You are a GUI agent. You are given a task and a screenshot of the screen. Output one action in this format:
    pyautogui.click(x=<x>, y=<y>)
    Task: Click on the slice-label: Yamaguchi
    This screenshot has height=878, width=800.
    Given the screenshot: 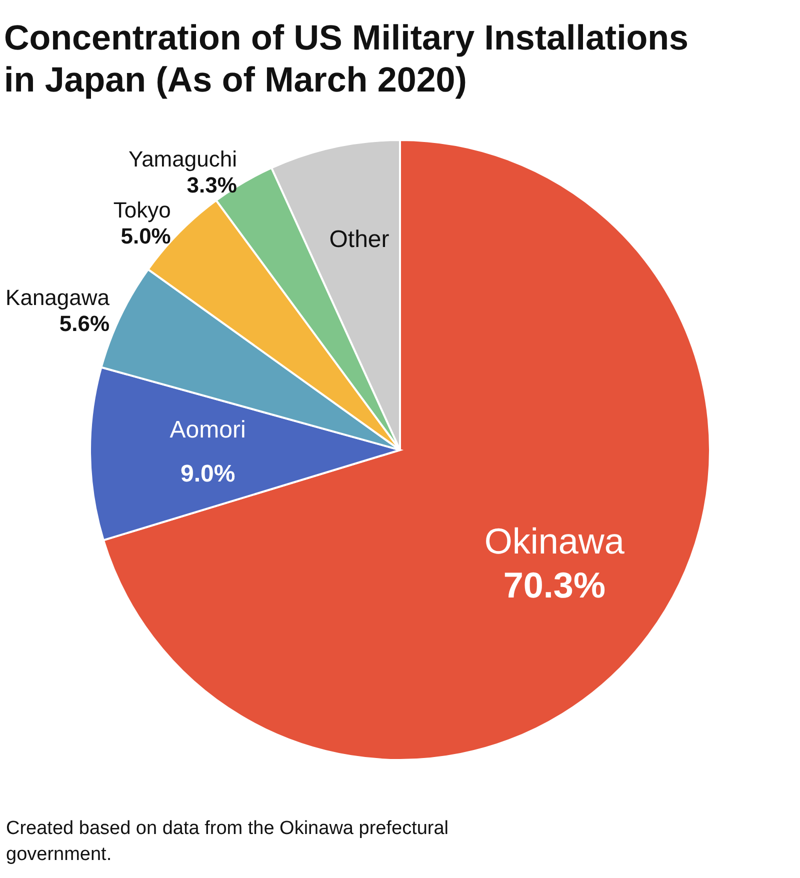 What is the action you would take?
    pyautogui.click(x=182, y=159)
    